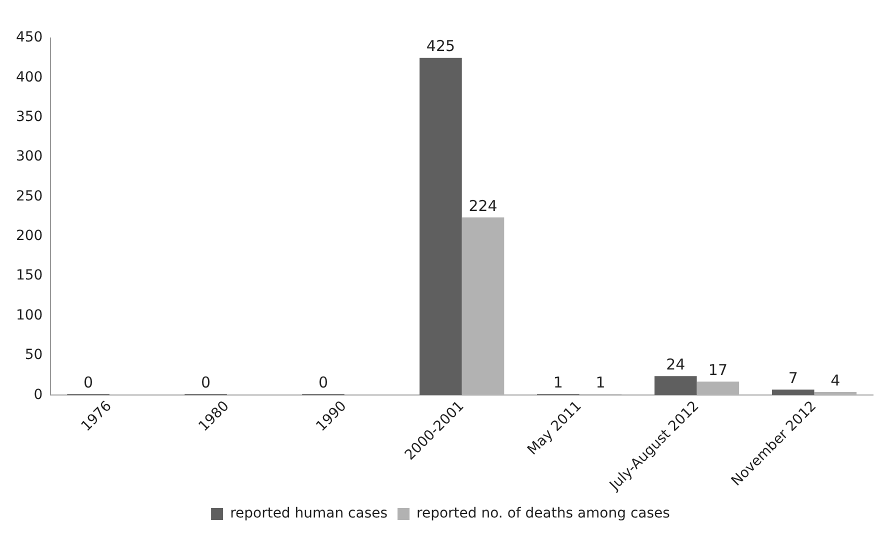 This screenshot has width=891, height=539. I want to click on data-label: 7, so click(793, 377).